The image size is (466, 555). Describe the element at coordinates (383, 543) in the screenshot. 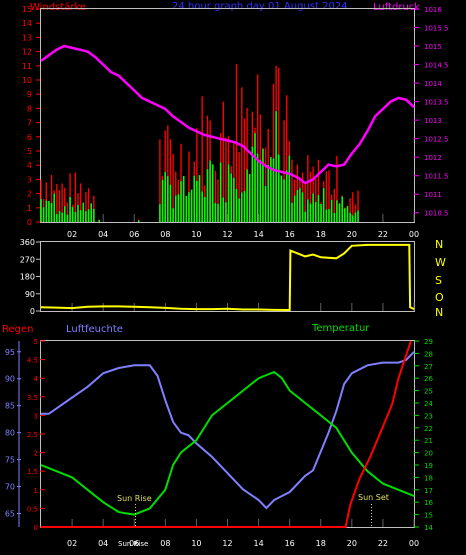

I see `lower-xtick-22: 22` at that location.